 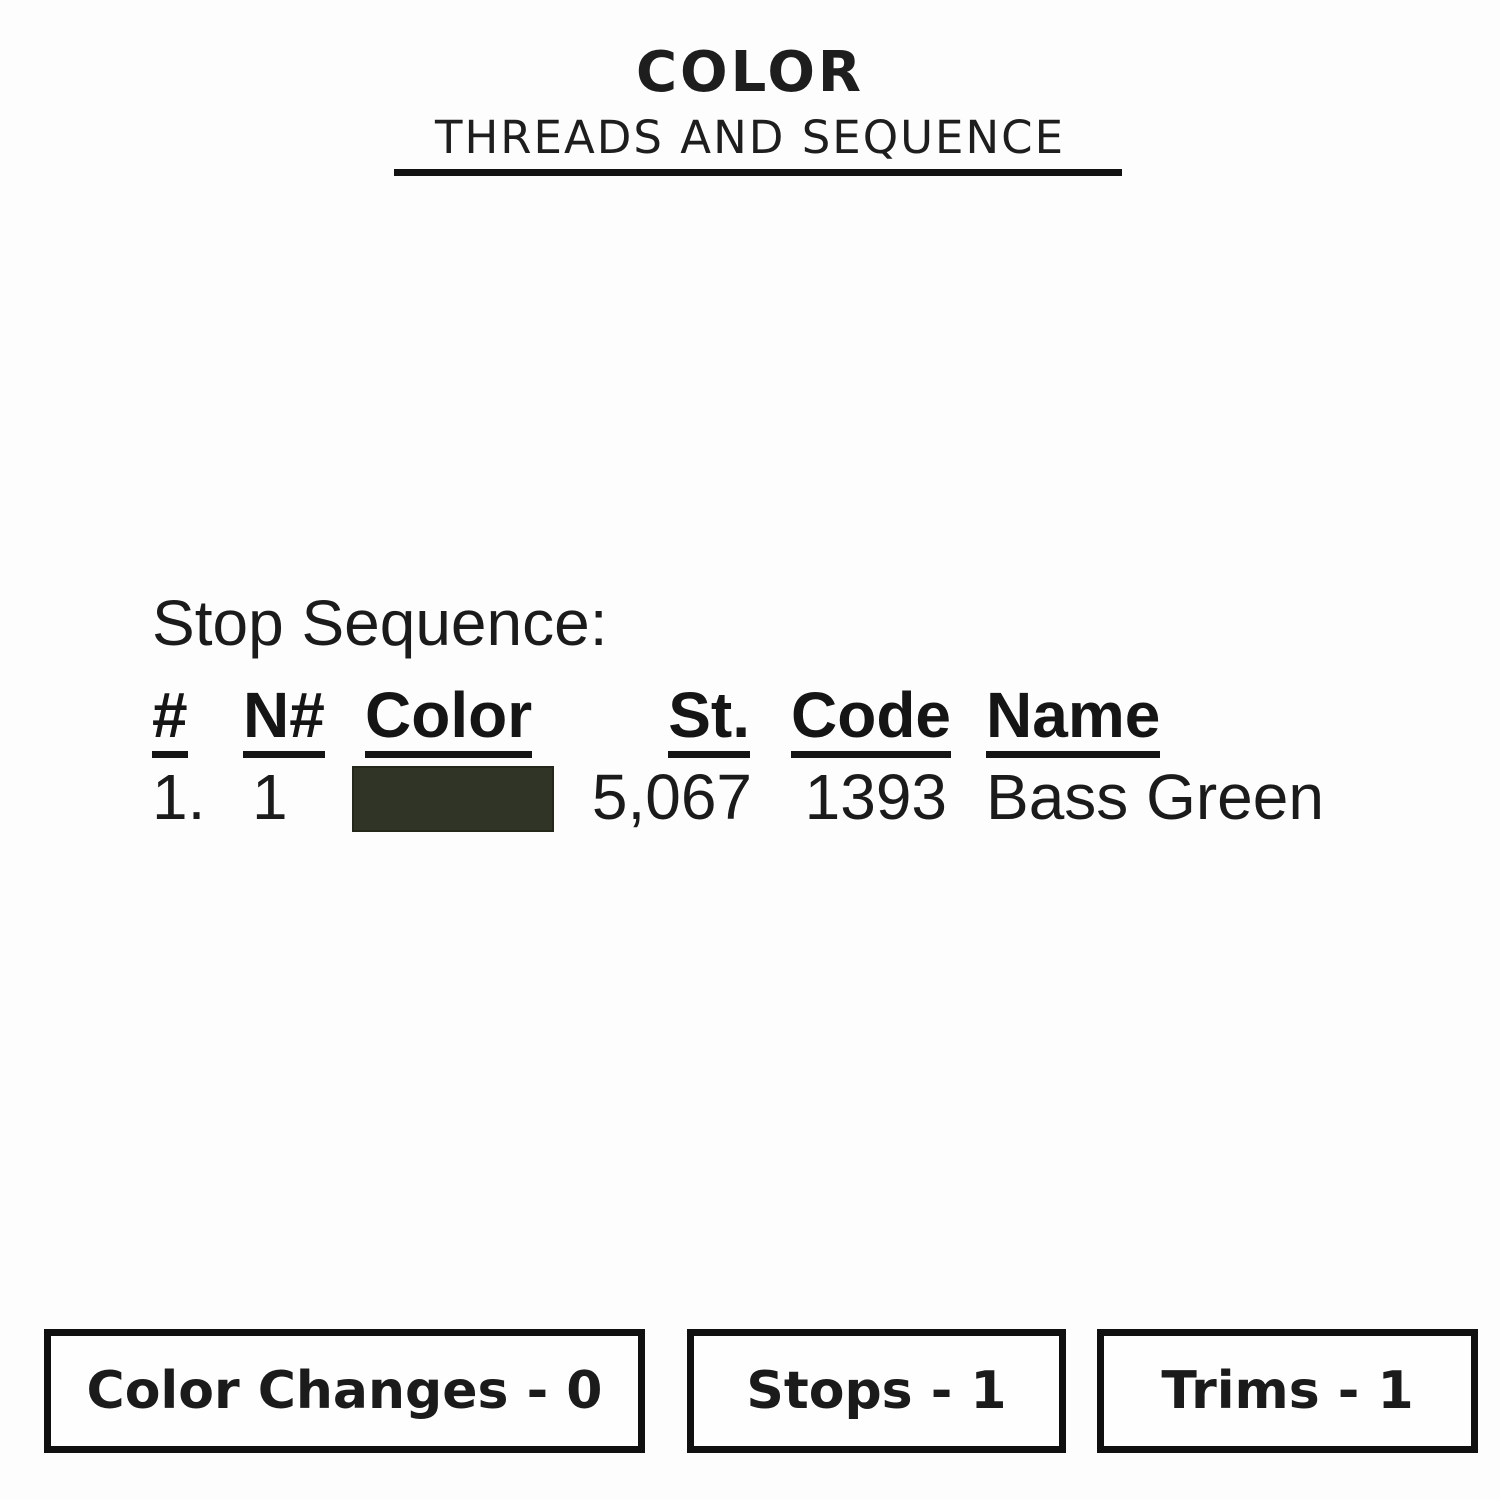 What do you see at coordinates (170, 720) in the screenshot?
I see `column-header-number: #` at bounding box center [170, 720].